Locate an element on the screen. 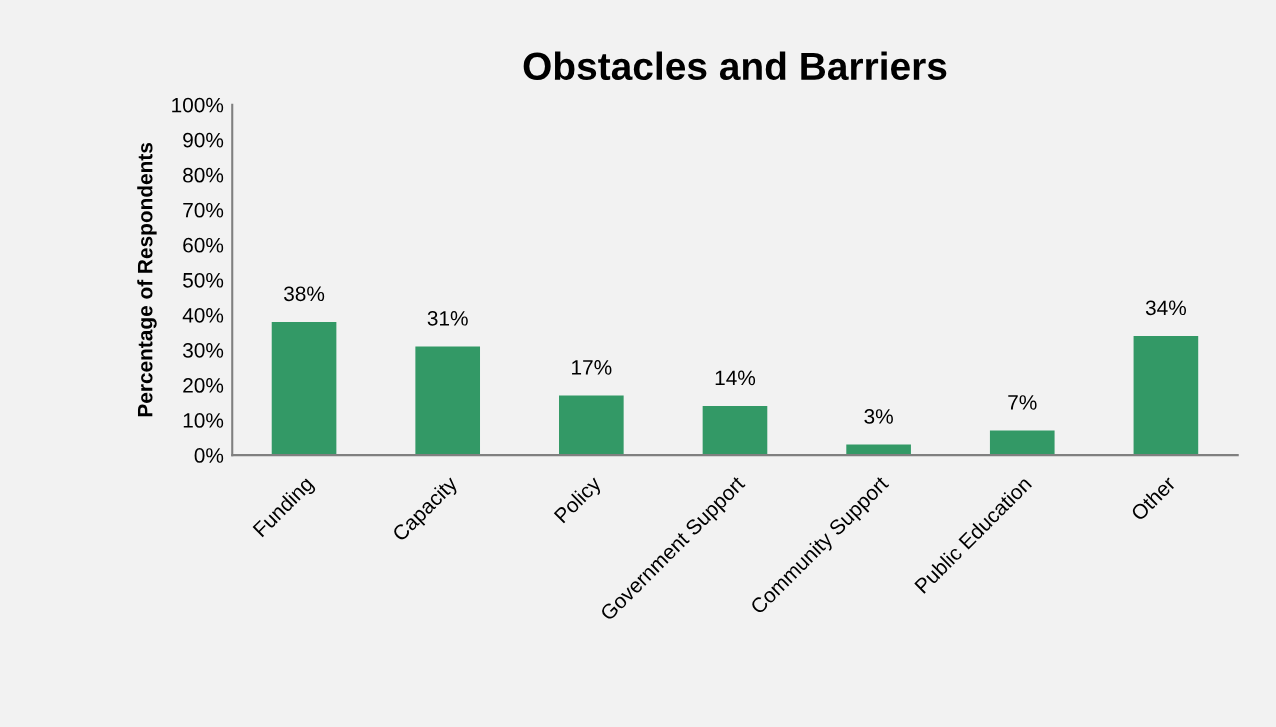 The height and width of the screenshot is (727, 1276). data-label: 34% is located at coordinates (1166, 308).